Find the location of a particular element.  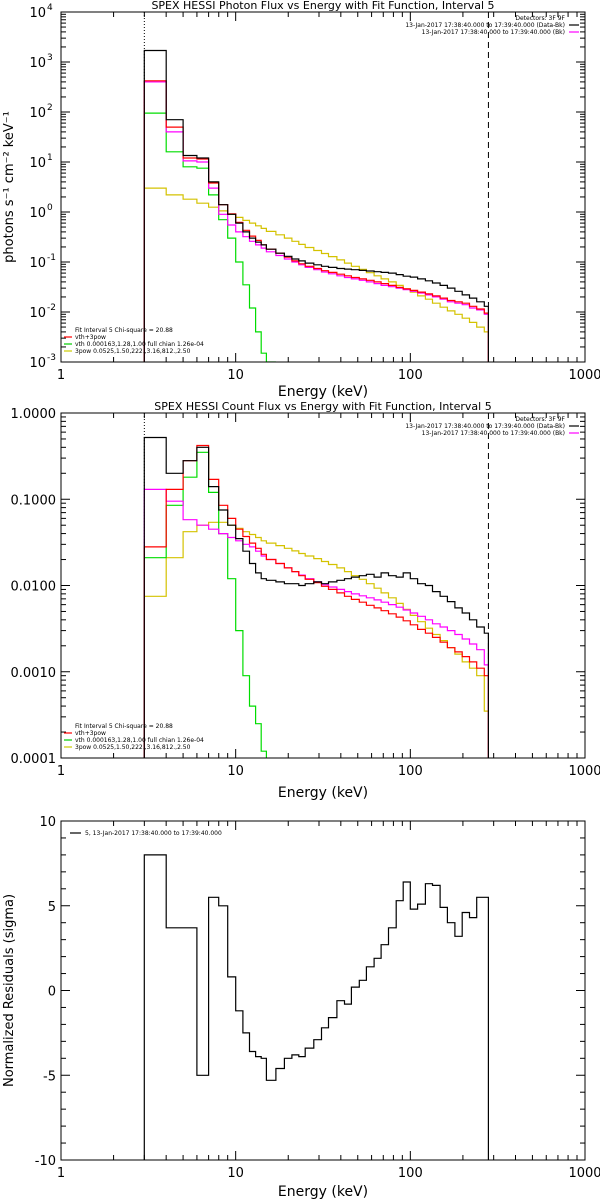

y-tick-label: 0.0010 is located at coordinates (34, 673).